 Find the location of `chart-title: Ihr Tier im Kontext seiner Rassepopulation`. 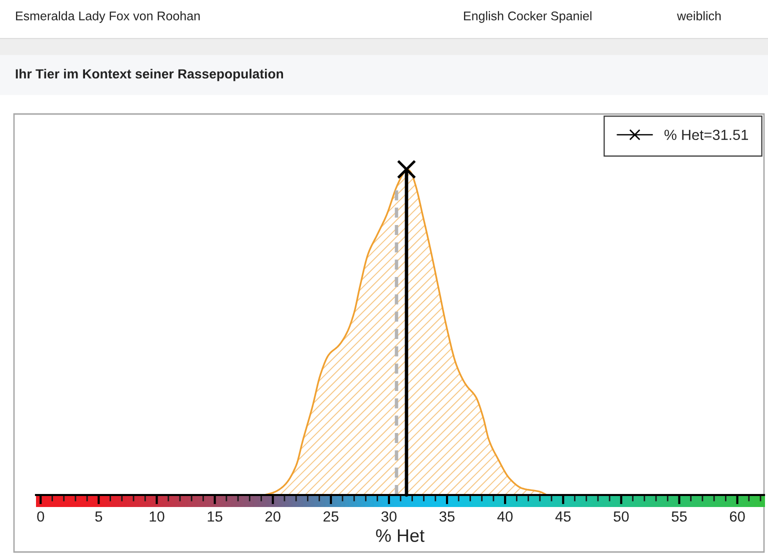

chart-title: Ihr Tier im Kontext seiner Rassepopulation is located at coordinates (150, 75).